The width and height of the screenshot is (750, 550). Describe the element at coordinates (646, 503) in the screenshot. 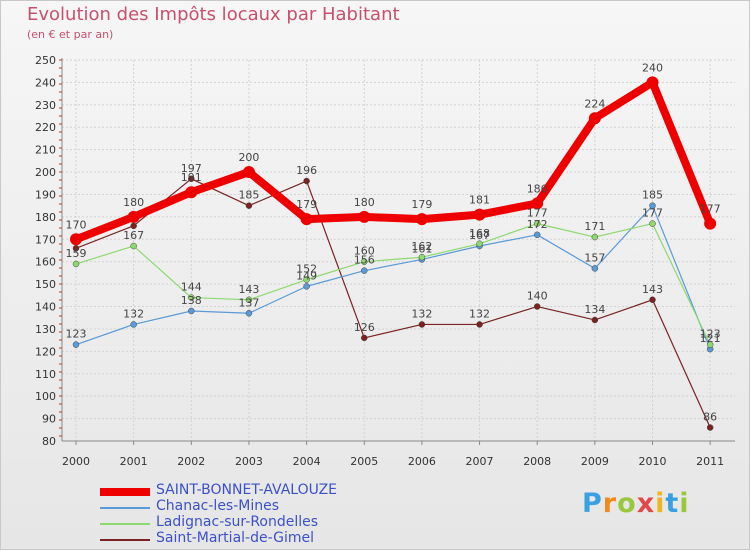

I see `logo-letter: x` at that location.